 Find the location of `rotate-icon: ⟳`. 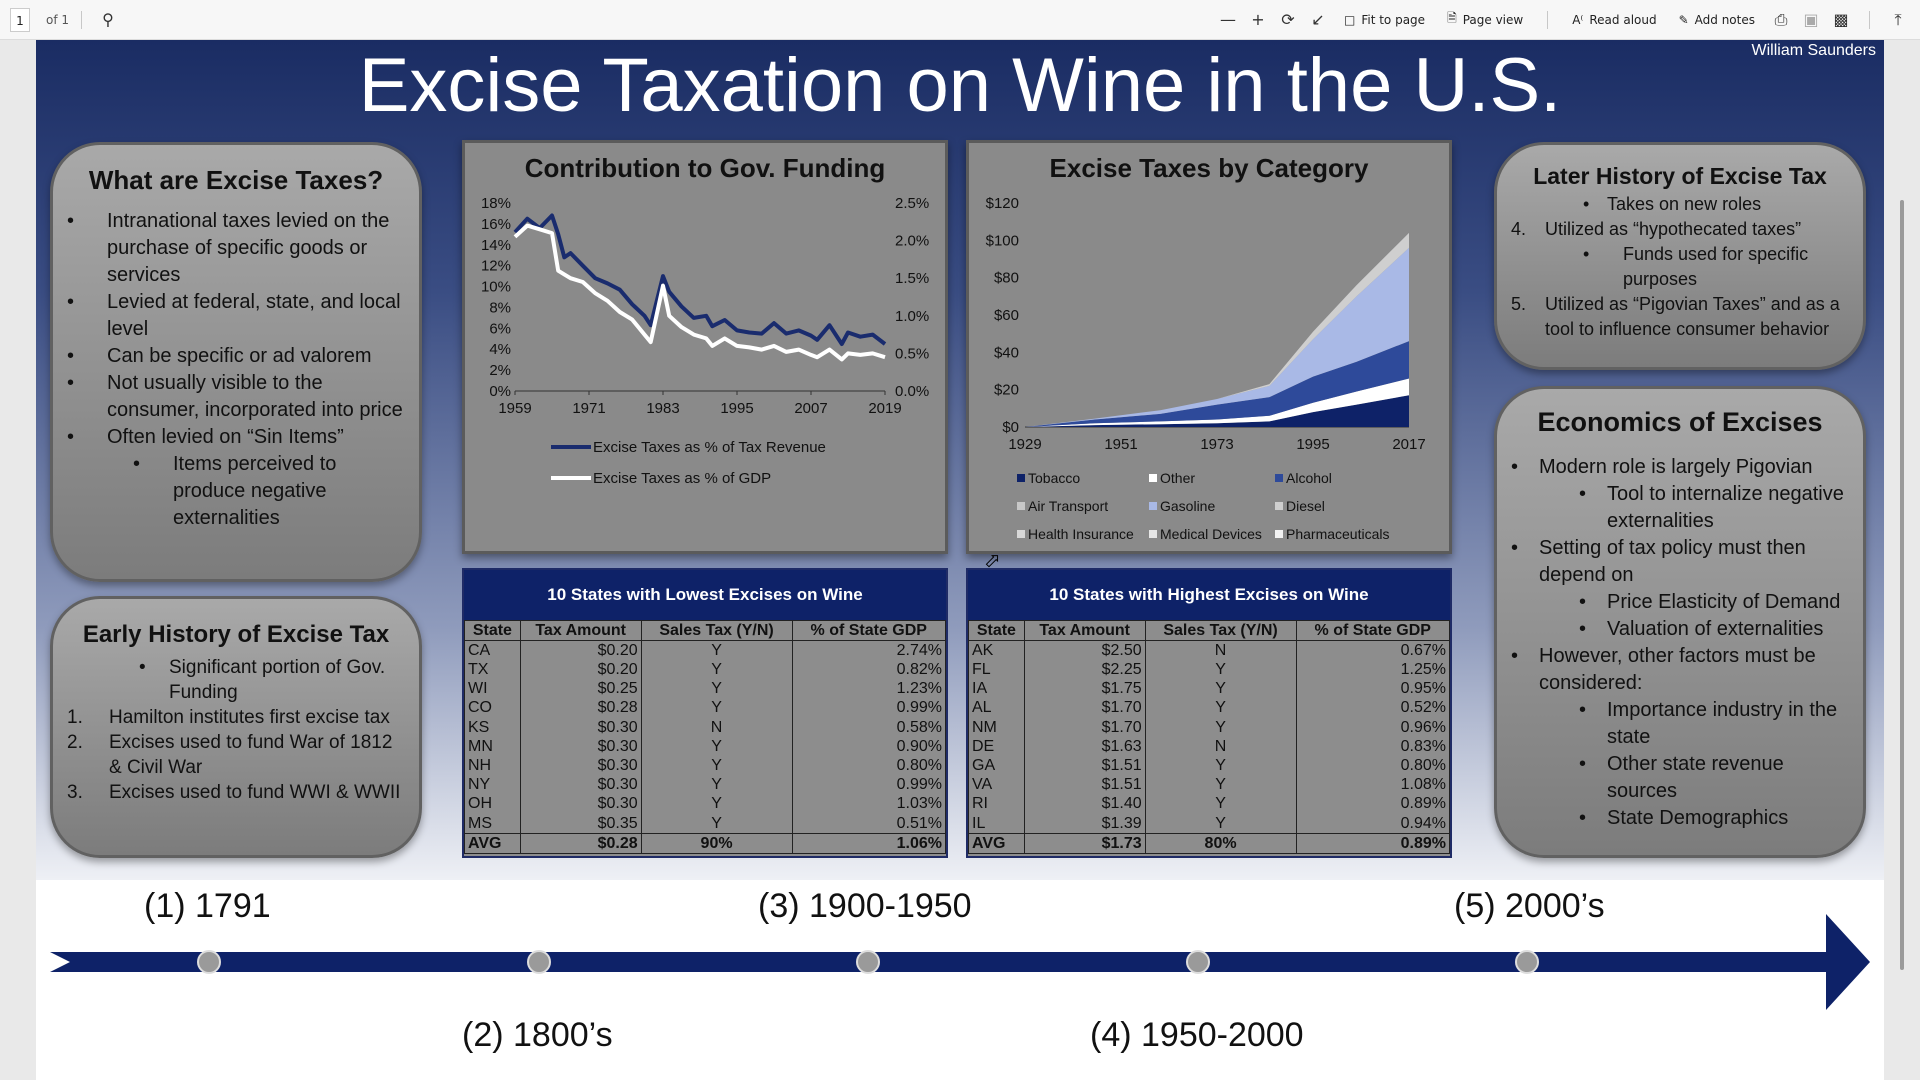

rotate-icon: ⟳ is located at coordinates (1288, 19).